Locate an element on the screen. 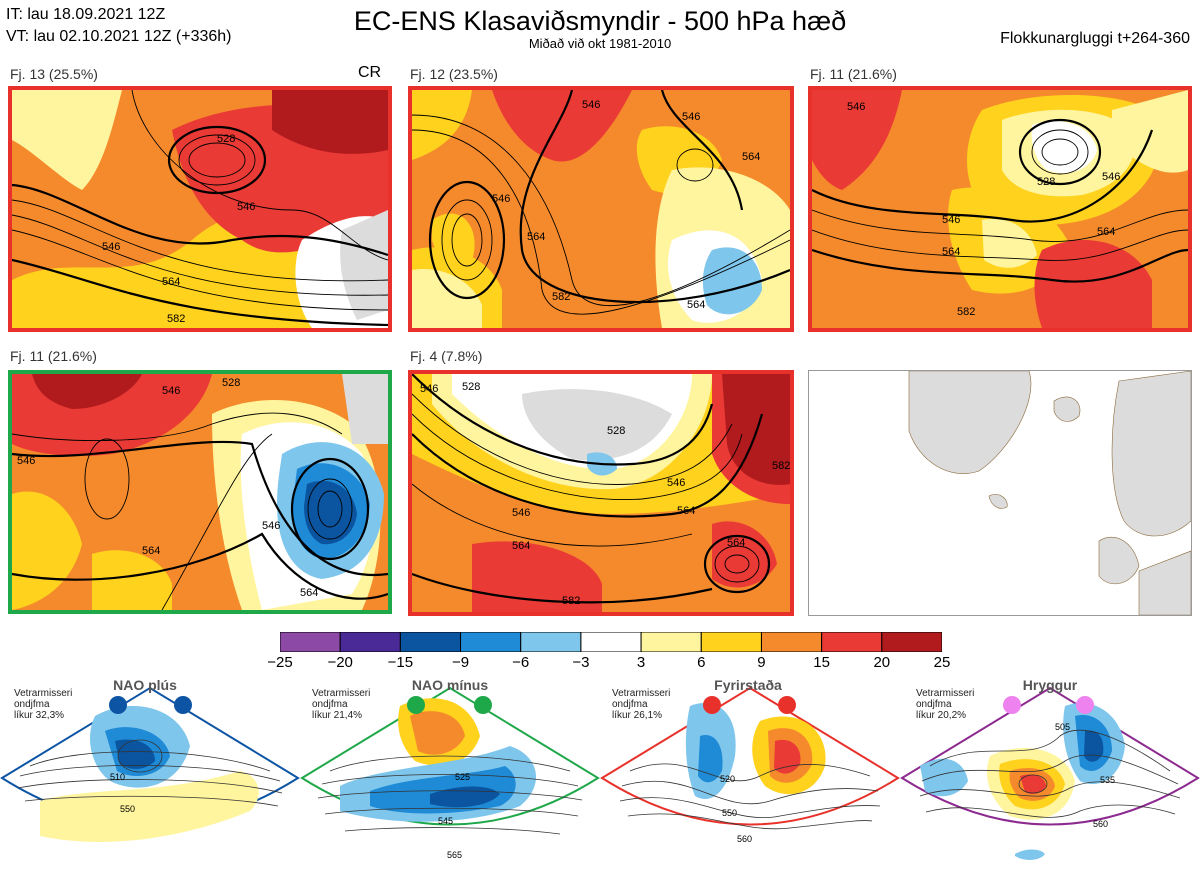  colorbar is located at coordinates (611, 642).